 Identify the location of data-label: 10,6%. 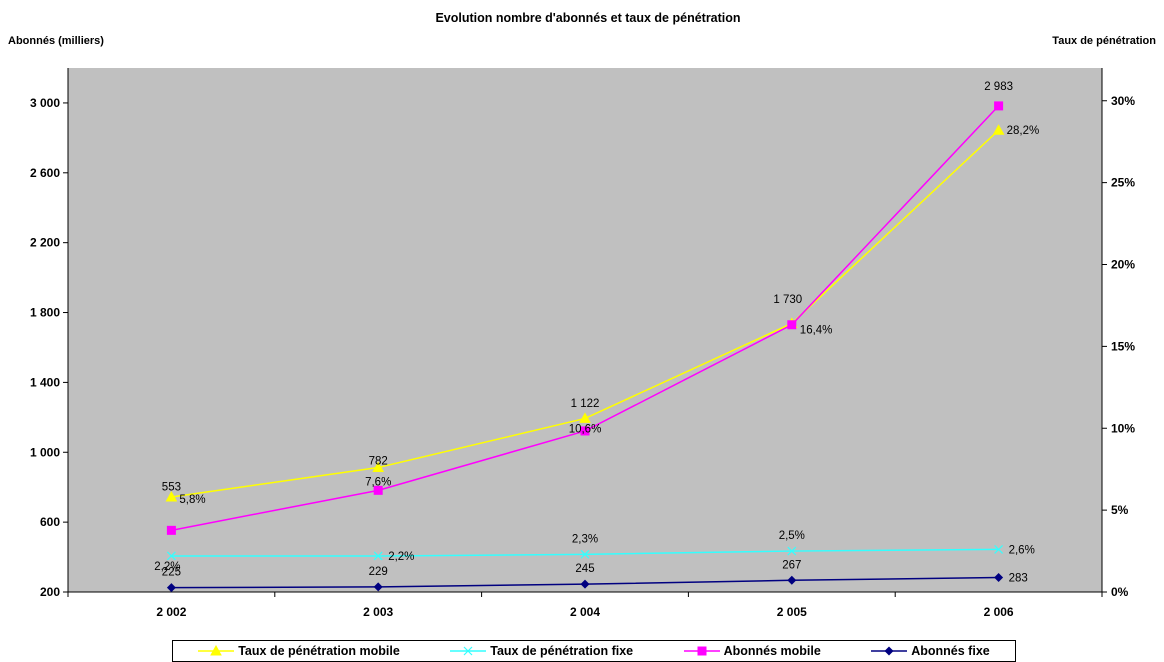
(585, 429).